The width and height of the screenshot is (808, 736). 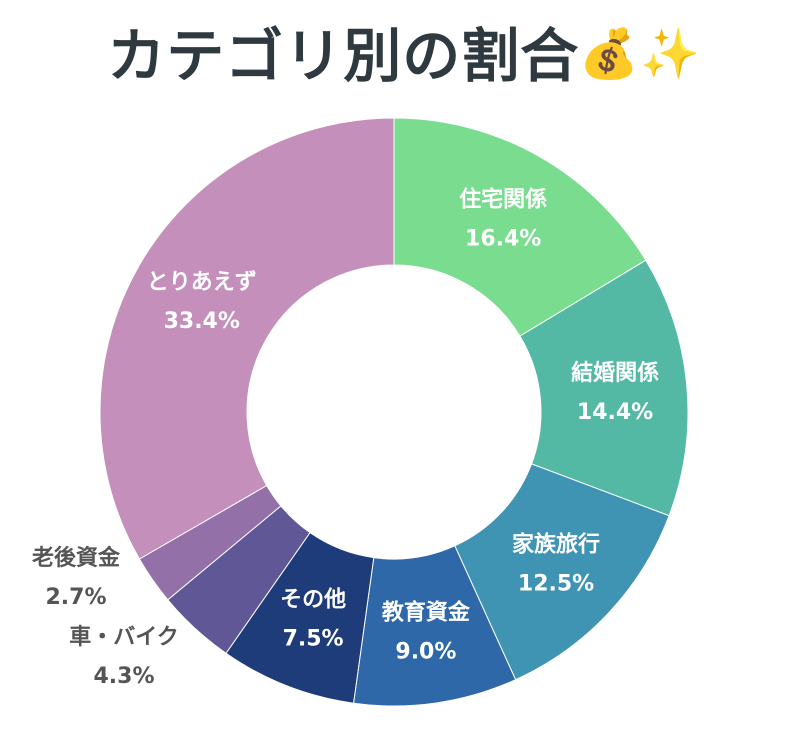 I want to click on chart-title: カテゴリ別の割合💰✨, so click(x=404, y=55).